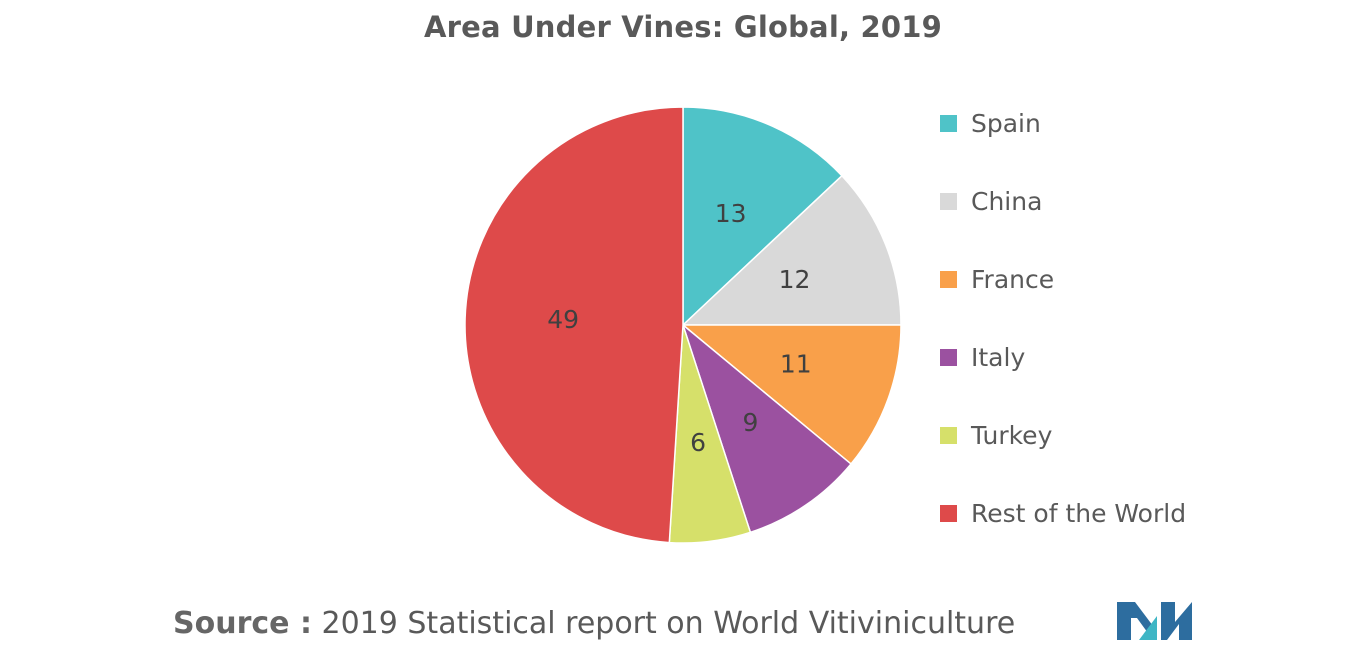  What do you see at coordinates (791, 250) in the screenshot?
I see `pie-slice-china` at bounding box center [791, 250].